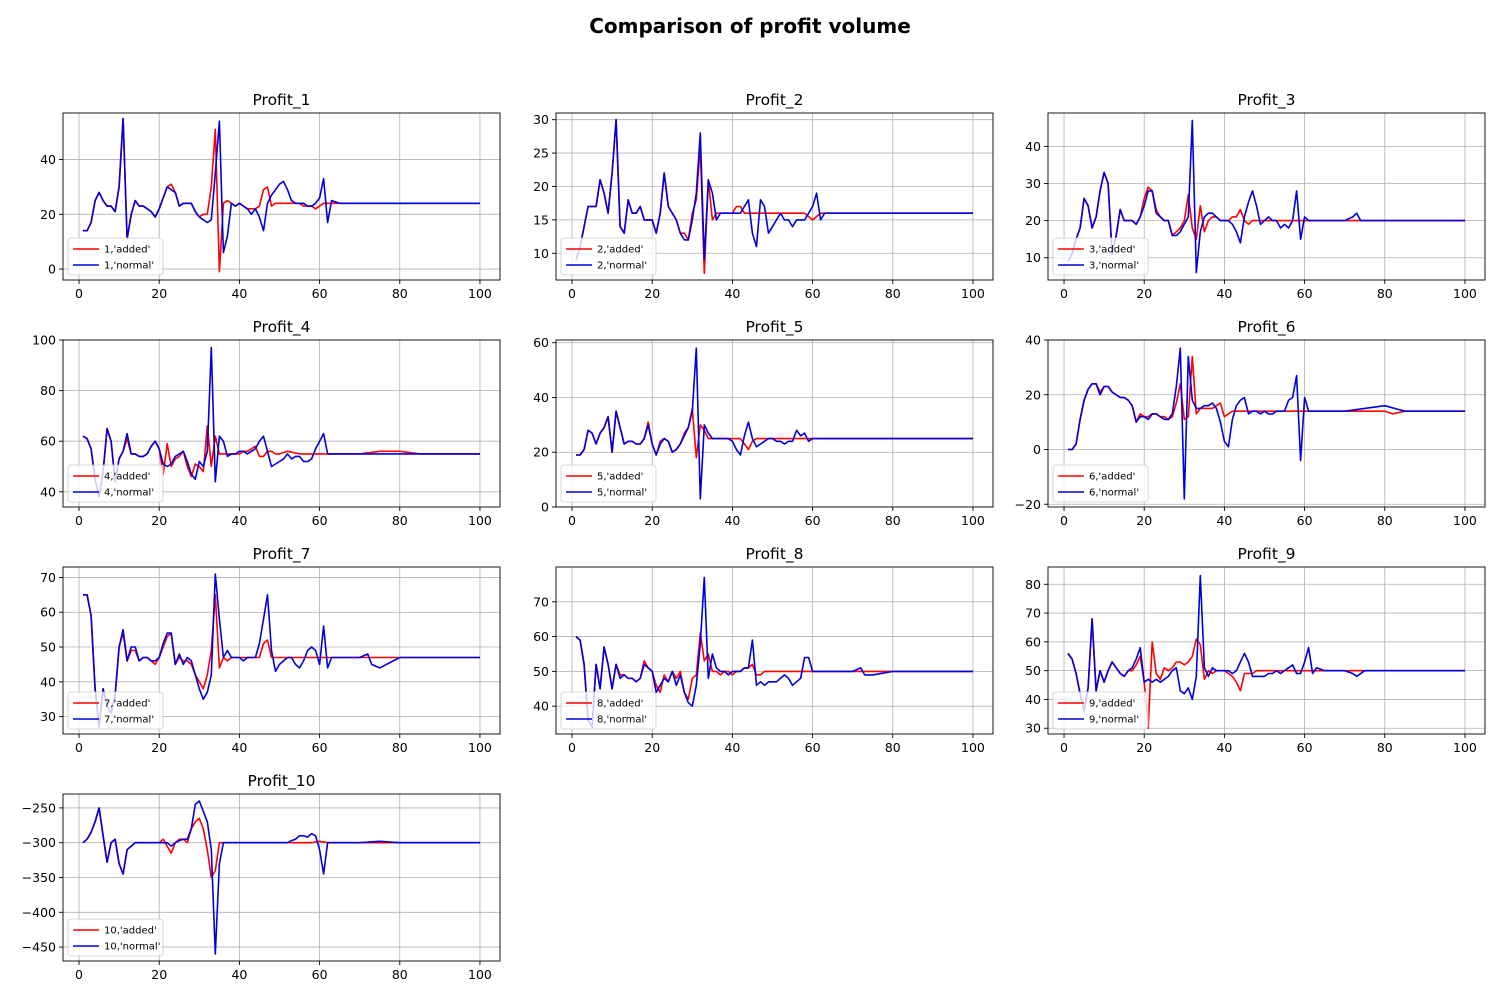 The image size is (1500, 1000). Describe the element at coordinates (541, 253) in the screenshot. I see `y-tick-label: 10` at that location.